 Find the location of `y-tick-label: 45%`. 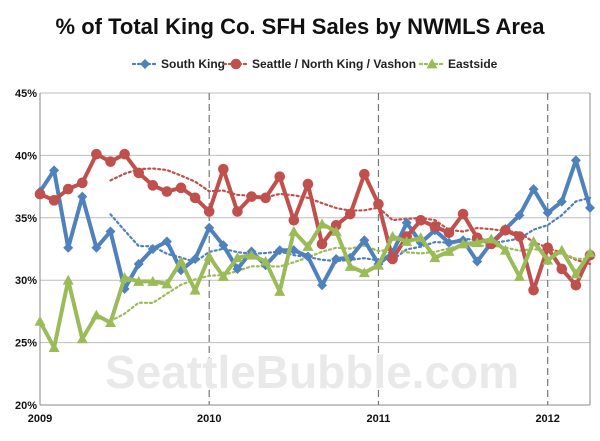

y-tick-label: 45% is located at coordinates (26, 94).